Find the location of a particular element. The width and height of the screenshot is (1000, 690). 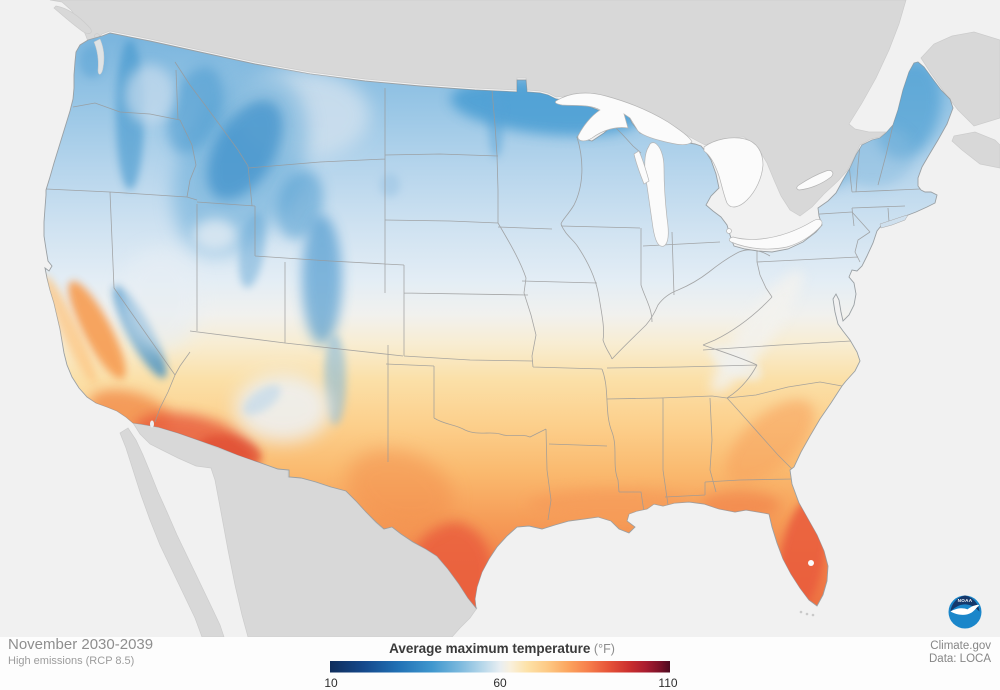

green-bay is located at coordinates (641, 167).